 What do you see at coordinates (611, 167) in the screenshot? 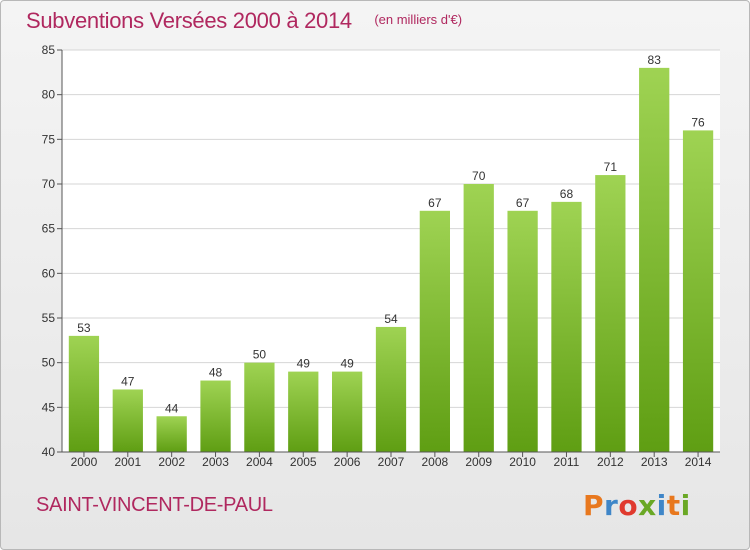
I see `bar-value-label: 71` at bounding box center [611, 167].